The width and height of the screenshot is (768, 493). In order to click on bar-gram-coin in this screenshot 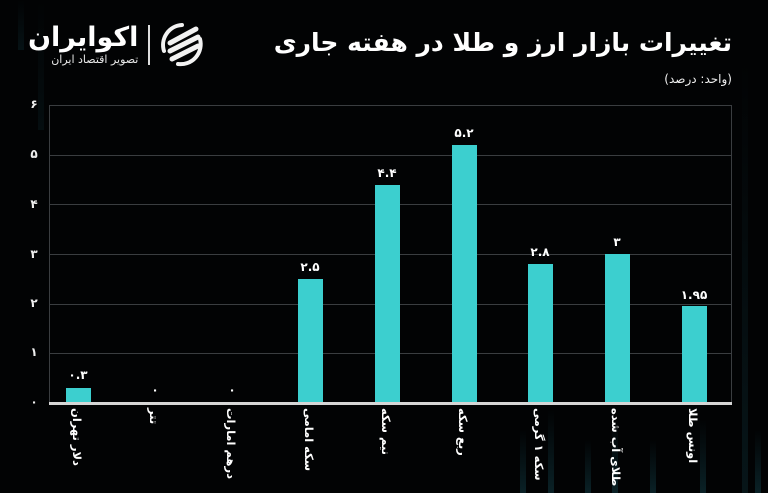, I will do `click(540, 333)`.